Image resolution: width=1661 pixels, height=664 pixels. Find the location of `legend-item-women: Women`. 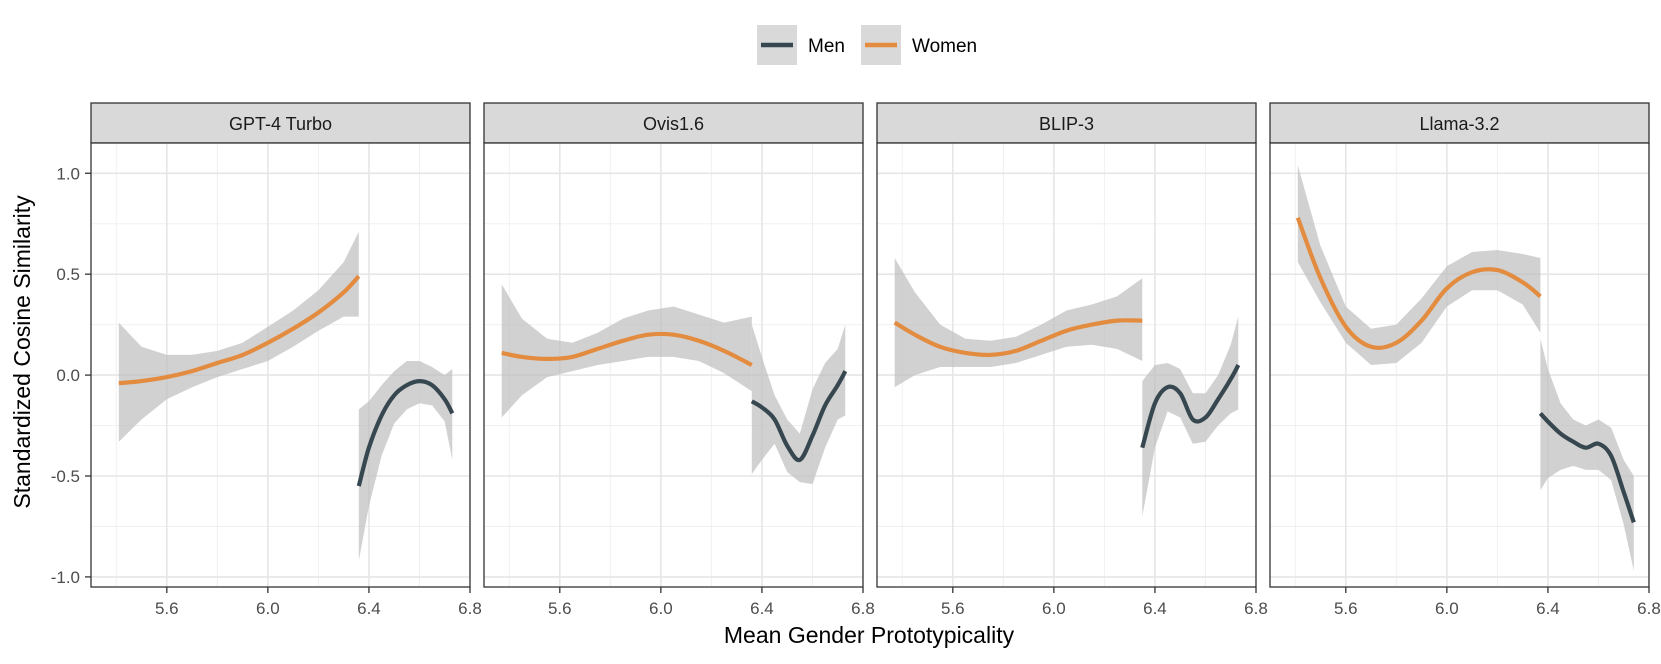

legend-item-women: Women is located at coordinates (919, 45).